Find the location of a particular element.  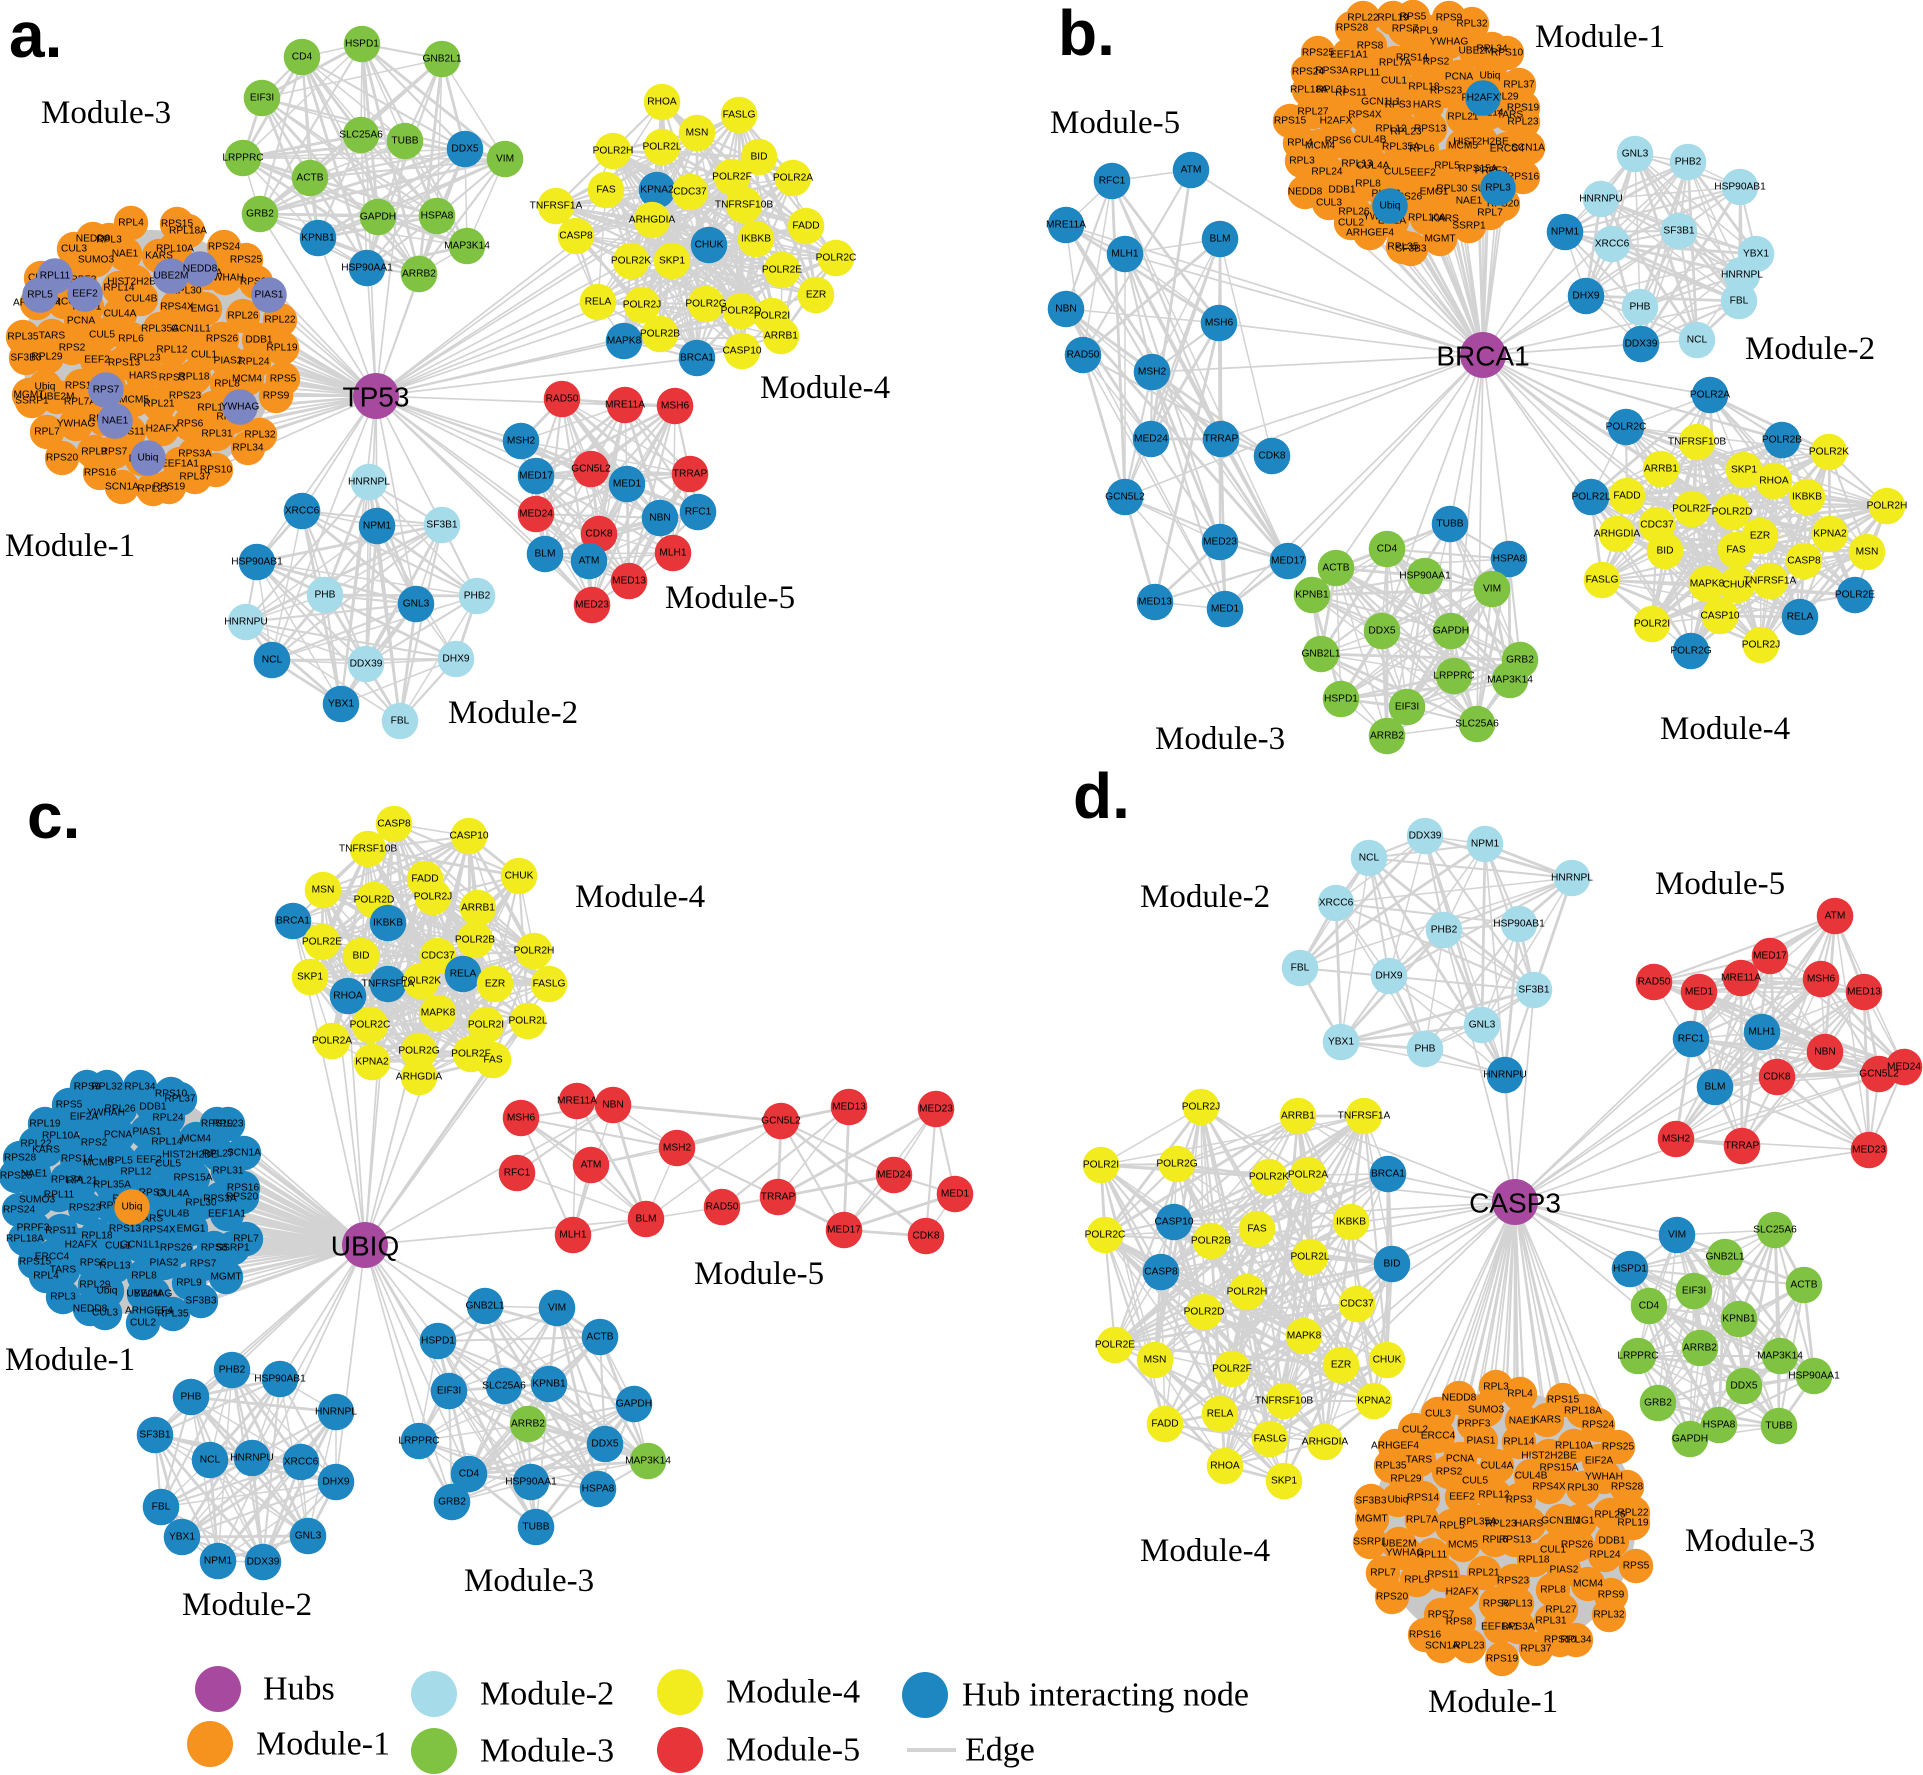

svg-text: RPL14 is located at coordinates (166, 1142).